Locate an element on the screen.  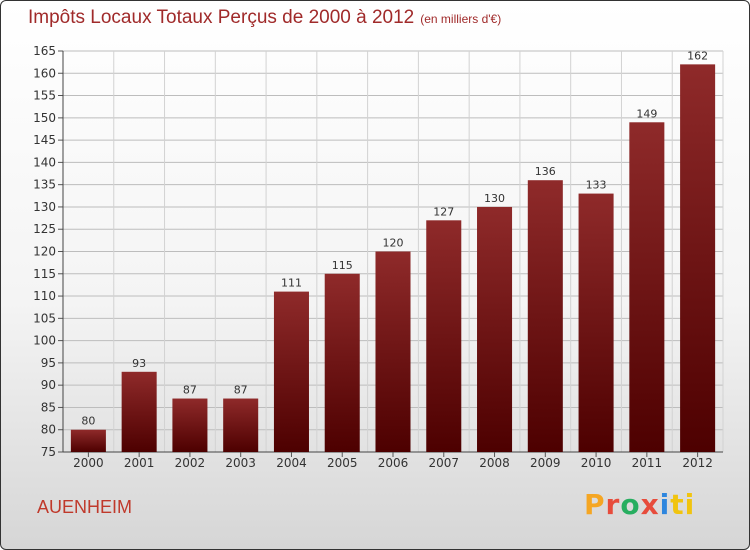
x-tick-label: 2005 is located at coordinates (342, 463).